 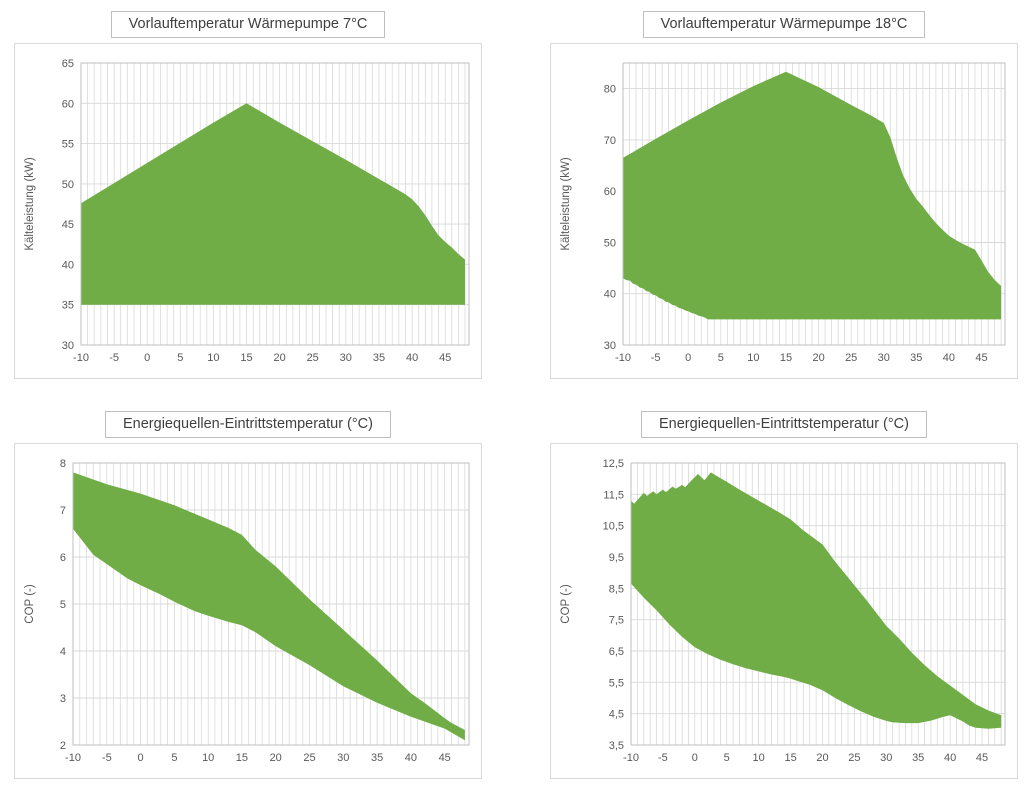 I want to click on svg-text: 55, so click(x=68, y=145).